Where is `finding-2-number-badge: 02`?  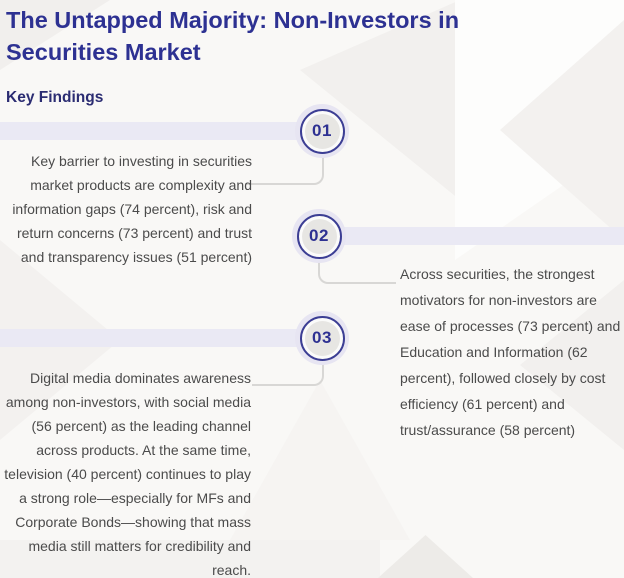 finding-2-number-badge: 02 is located at coordinates (319, 236).